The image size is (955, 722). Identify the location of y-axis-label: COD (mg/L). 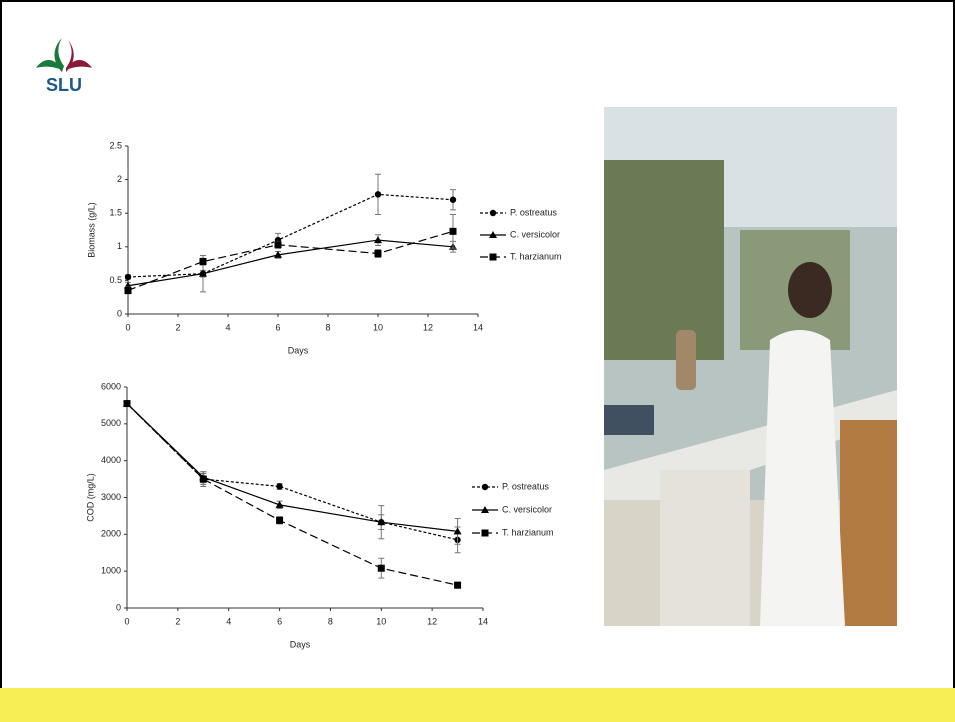
(90, 497).